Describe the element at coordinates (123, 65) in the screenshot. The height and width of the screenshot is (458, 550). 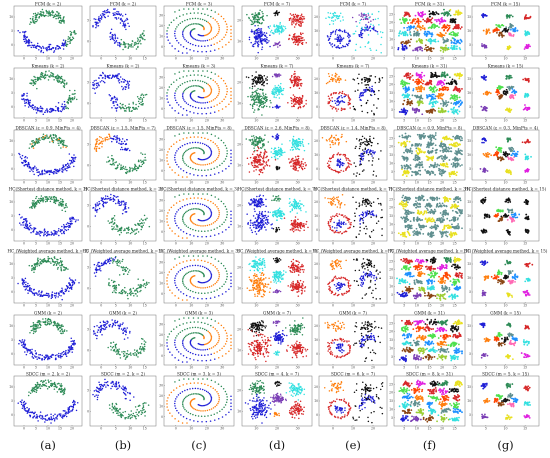
I see `subplot-title: Kmeans (k = 2)` at that location.